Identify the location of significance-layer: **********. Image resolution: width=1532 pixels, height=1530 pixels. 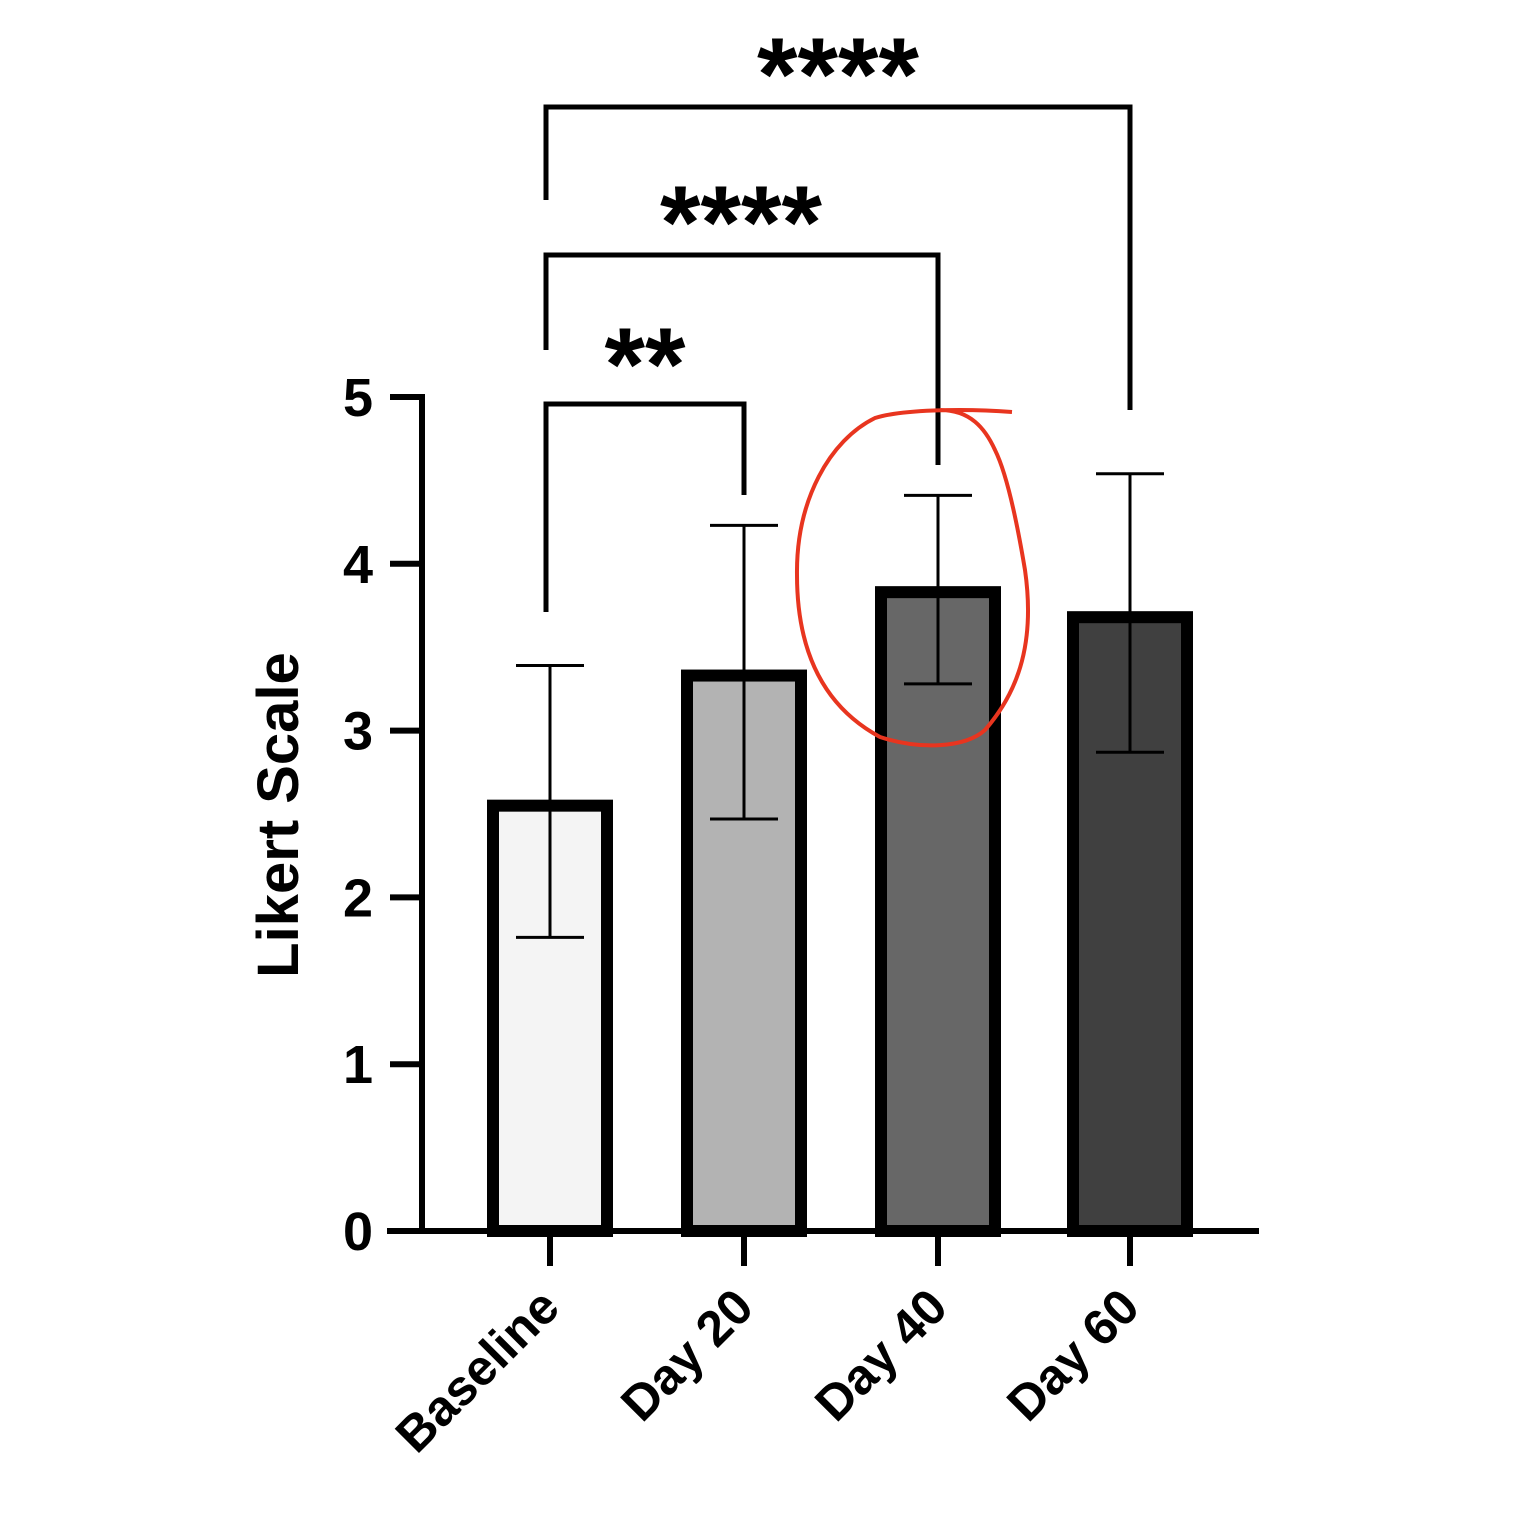
(838, 314).